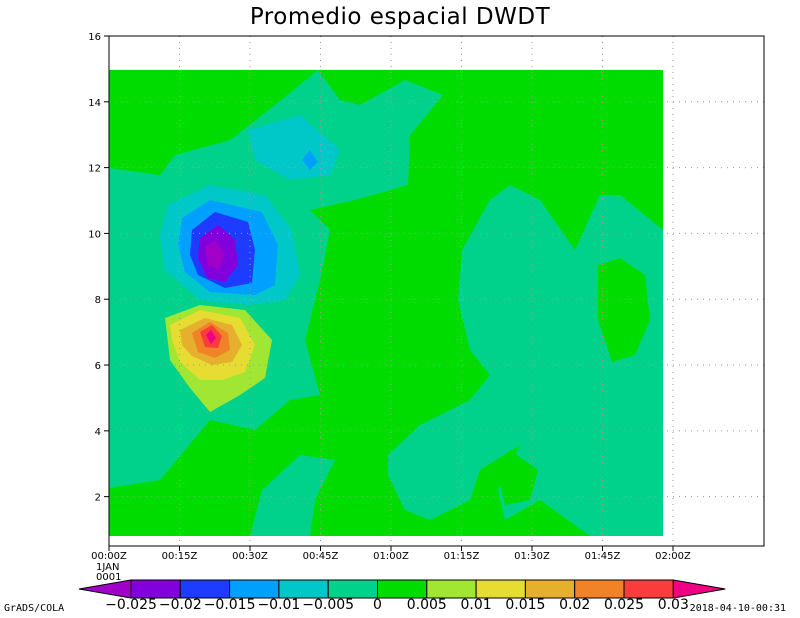 The image size is (800, 618). Describe the element at coordinates (98, 300) in the screenshot. I see `y-tick-label: 8` at that location.